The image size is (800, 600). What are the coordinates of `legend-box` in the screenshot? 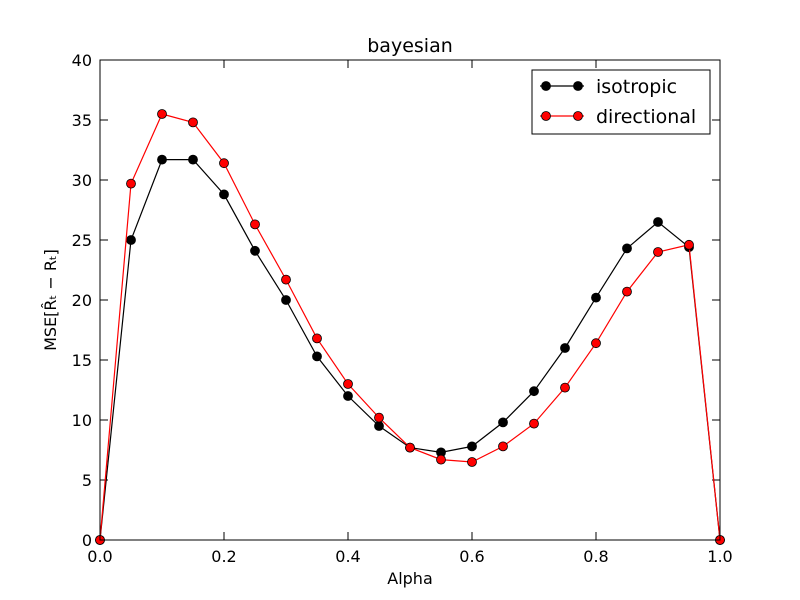 It's located at (621, 102).